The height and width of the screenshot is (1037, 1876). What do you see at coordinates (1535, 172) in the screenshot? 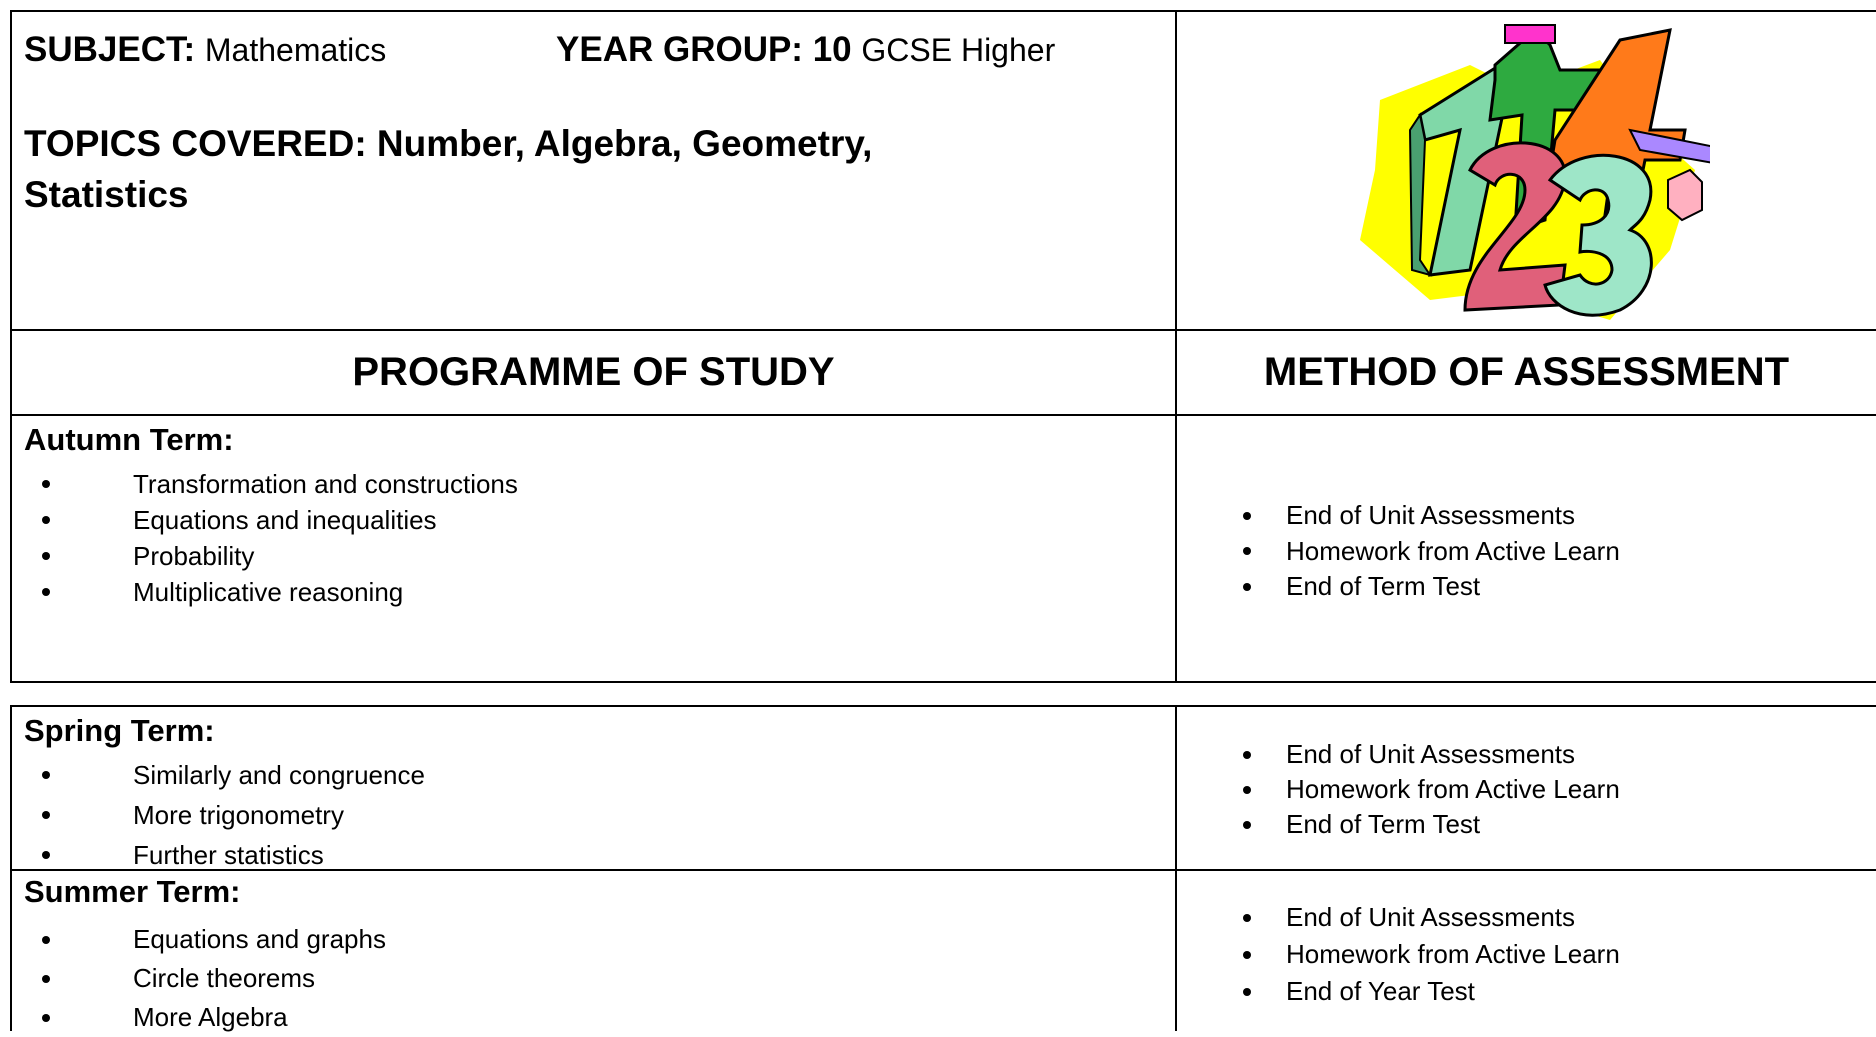
I see `numbers-clipart` at bounding box center [1535, 172].